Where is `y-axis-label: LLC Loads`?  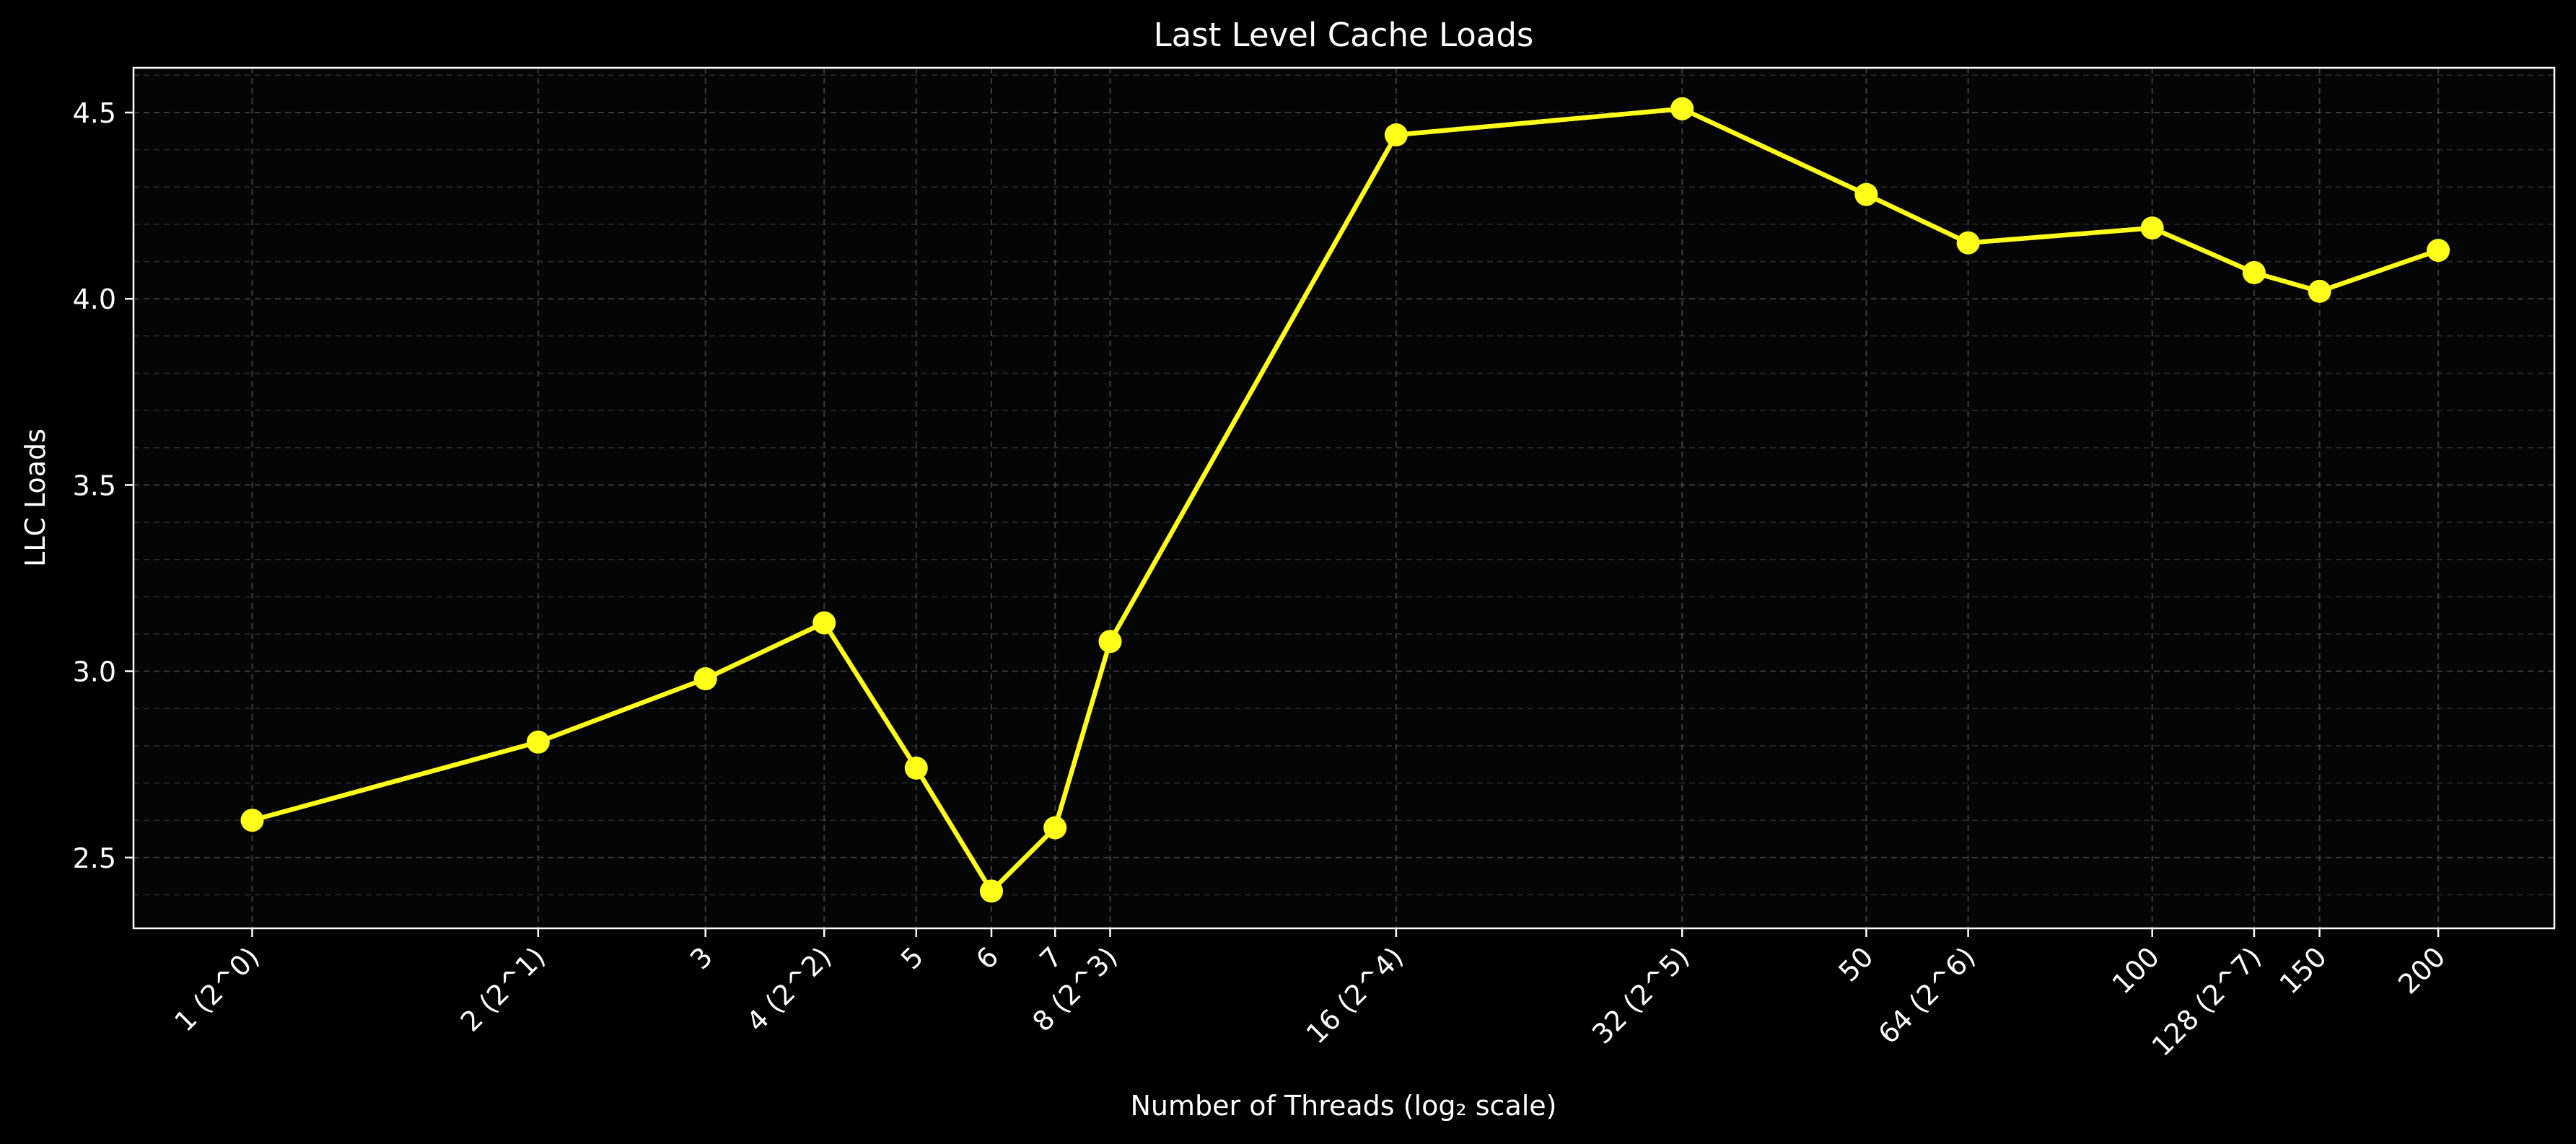
y-axis-label: LLC Loads is located at coordinates (35, 498).